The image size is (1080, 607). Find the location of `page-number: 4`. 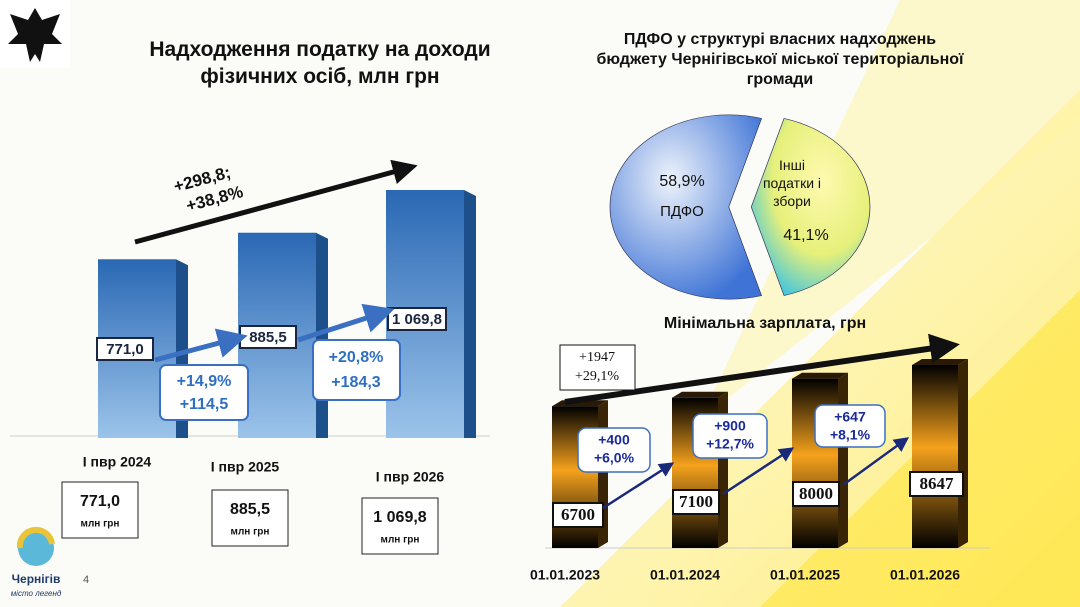

page-number: 4 is located at coordinates (86, 580).